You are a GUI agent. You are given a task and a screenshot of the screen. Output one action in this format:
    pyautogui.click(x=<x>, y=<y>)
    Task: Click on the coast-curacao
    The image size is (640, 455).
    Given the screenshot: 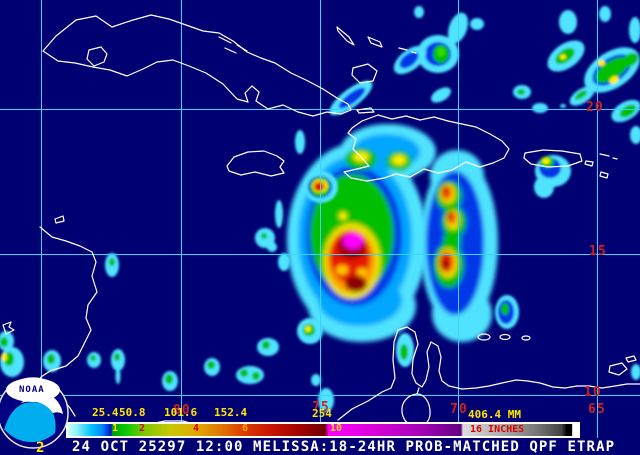 What is the action you would take?
    pyautogui.click(x=505, y=337)
    